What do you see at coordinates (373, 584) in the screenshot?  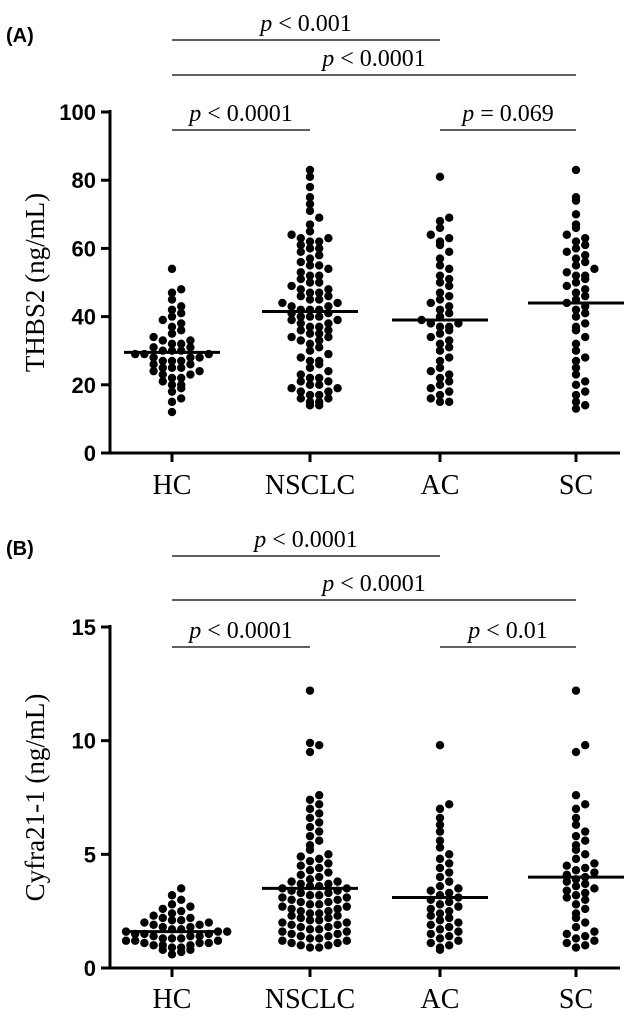 I see `p-value-label: p < 0.0001` at bounding box center [373, 584].